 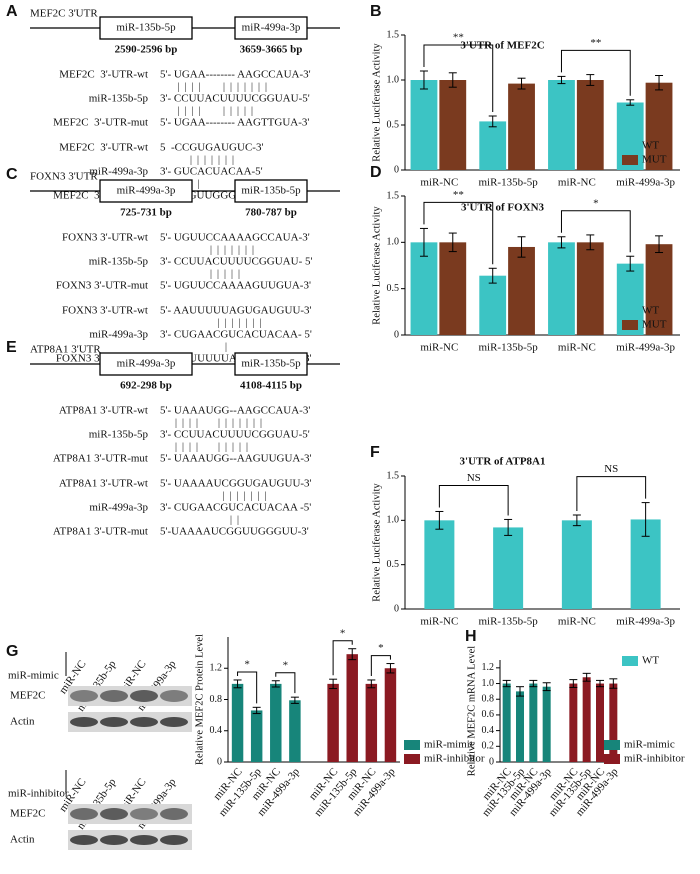 I want to click on panel-letter: C, so click(x=12, y=174).